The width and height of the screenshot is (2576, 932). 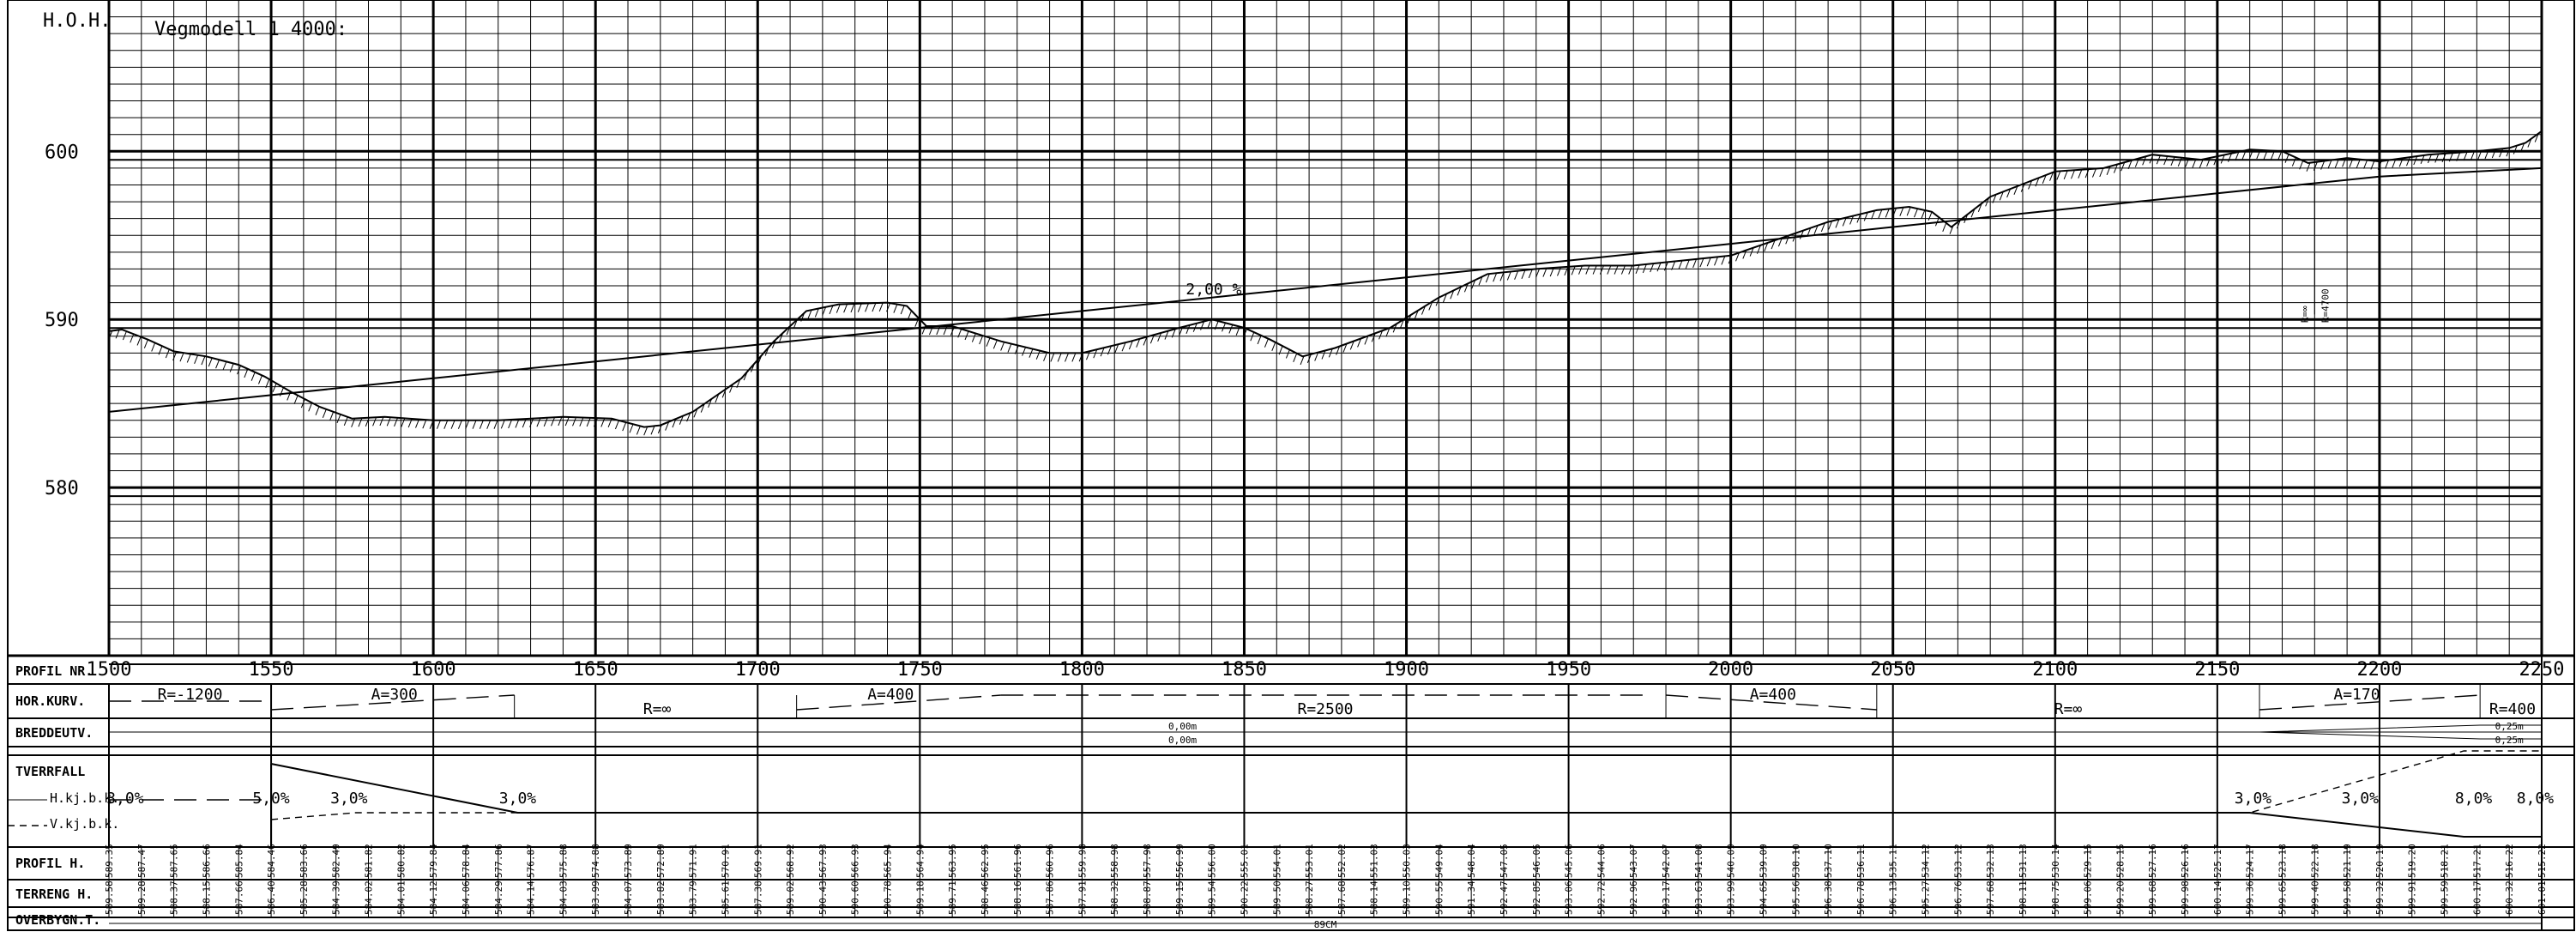 I want to click on terrain-height-value: 598.75, so click(x=2055, y=898).